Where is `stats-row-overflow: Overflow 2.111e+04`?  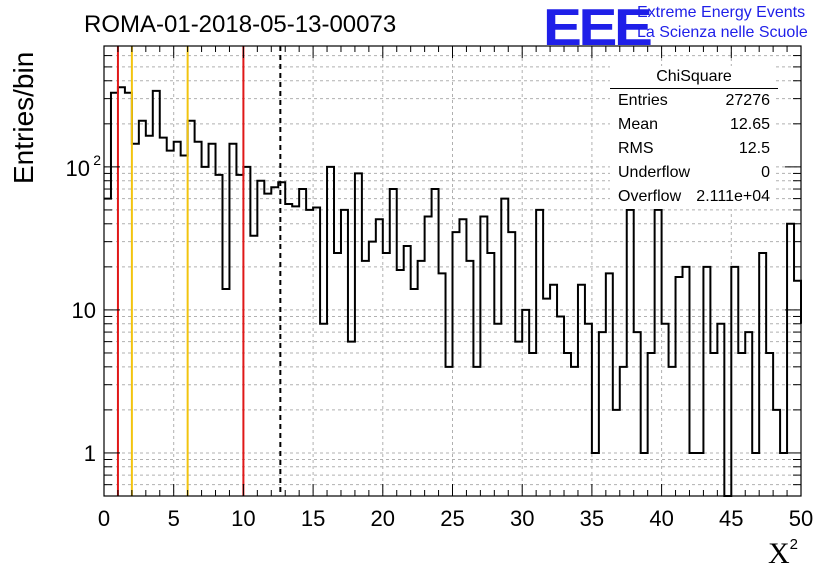 stats-row-overflow: Overflow 2.111e+04 is located at coordinates (693, 197).